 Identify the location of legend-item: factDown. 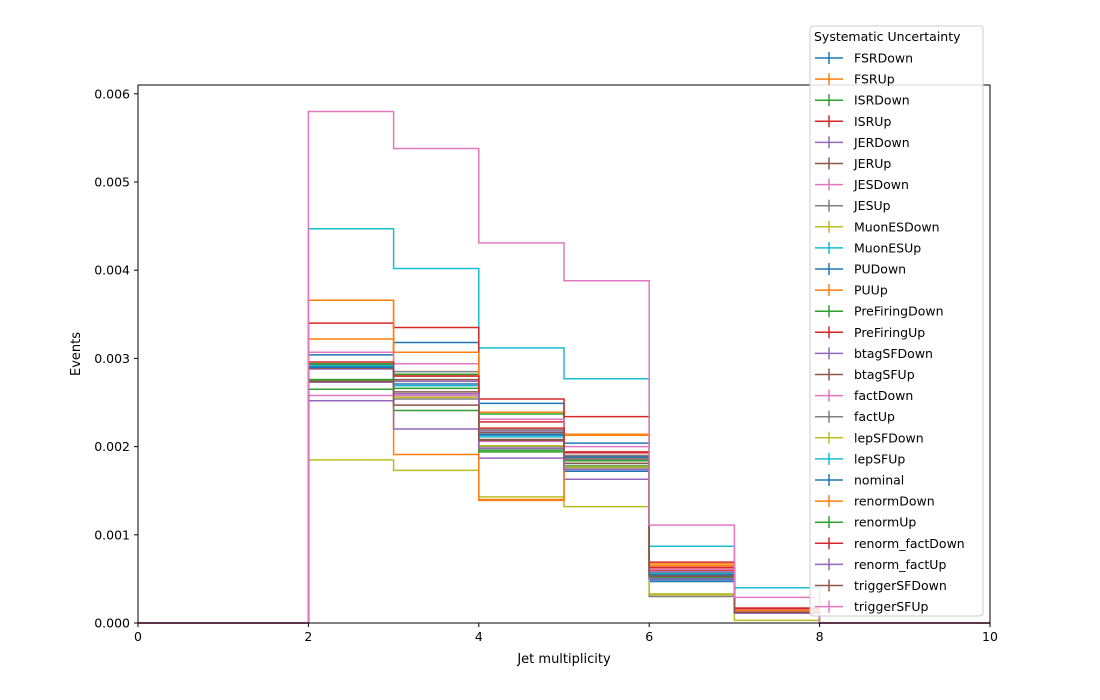
(864, 395).